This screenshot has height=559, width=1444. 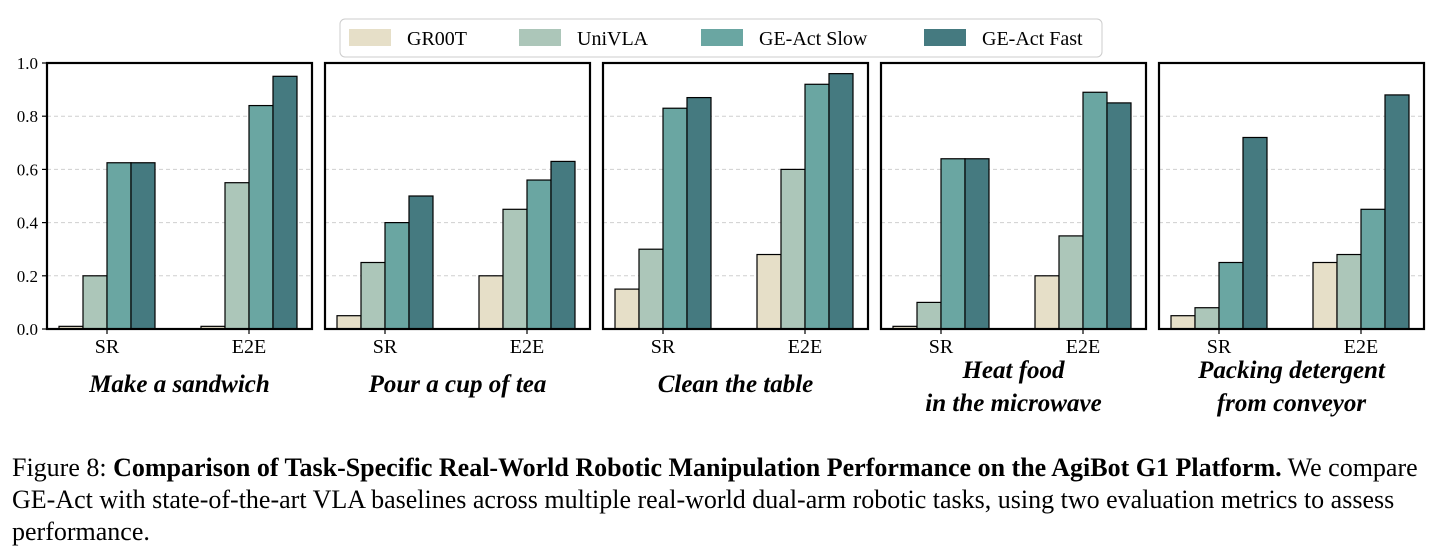 I want to click on legend-label: GR00T, so click(x=437, y=39).